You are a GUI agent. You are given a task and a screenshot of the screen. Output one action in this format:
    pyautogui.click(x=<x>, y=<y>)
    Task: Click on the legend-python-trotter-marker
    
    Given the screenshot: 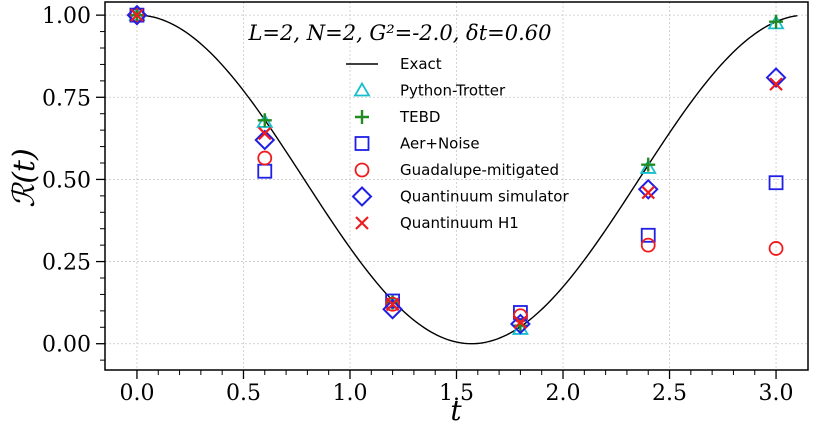 What is the action you would take?
    pyautogui.click(x=362, y=89)
    